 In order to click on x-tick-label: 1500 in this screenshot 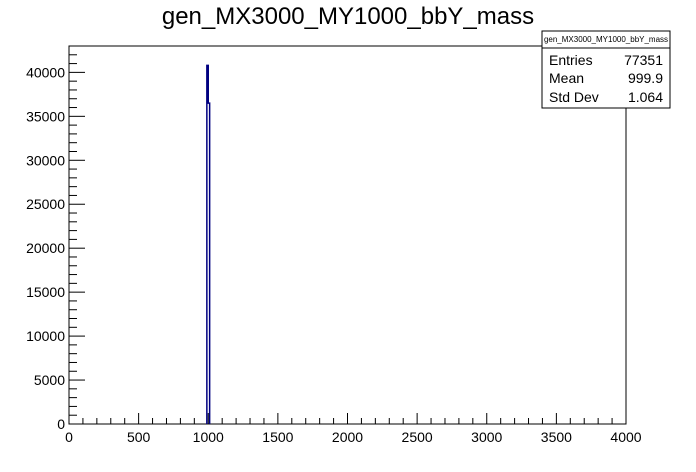, I will do `click(277, 437)`.